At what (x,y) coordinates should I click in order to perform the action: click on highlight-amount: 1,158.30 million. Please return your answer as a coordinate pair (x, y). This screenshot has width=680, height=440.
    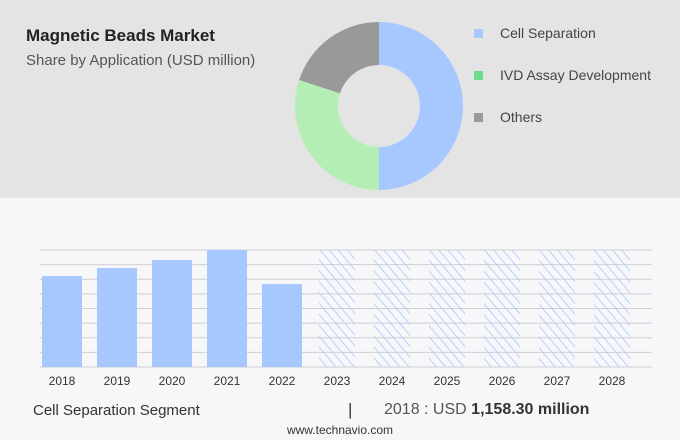
    Looking at the image, I should click on (530, 409).